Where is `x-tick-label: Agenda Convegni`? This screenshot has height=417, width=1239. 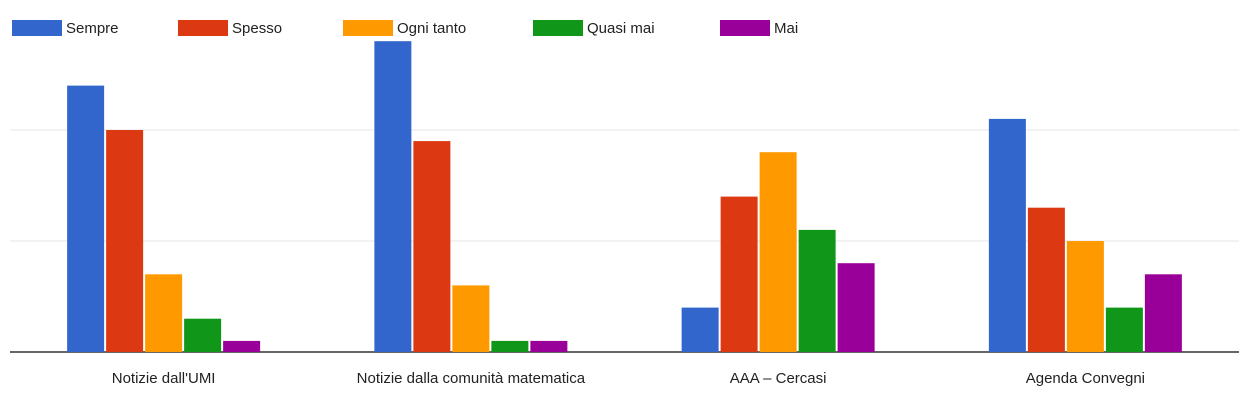 x-tick-label: Agenda Convegni is located at coordinates (1085, 378).